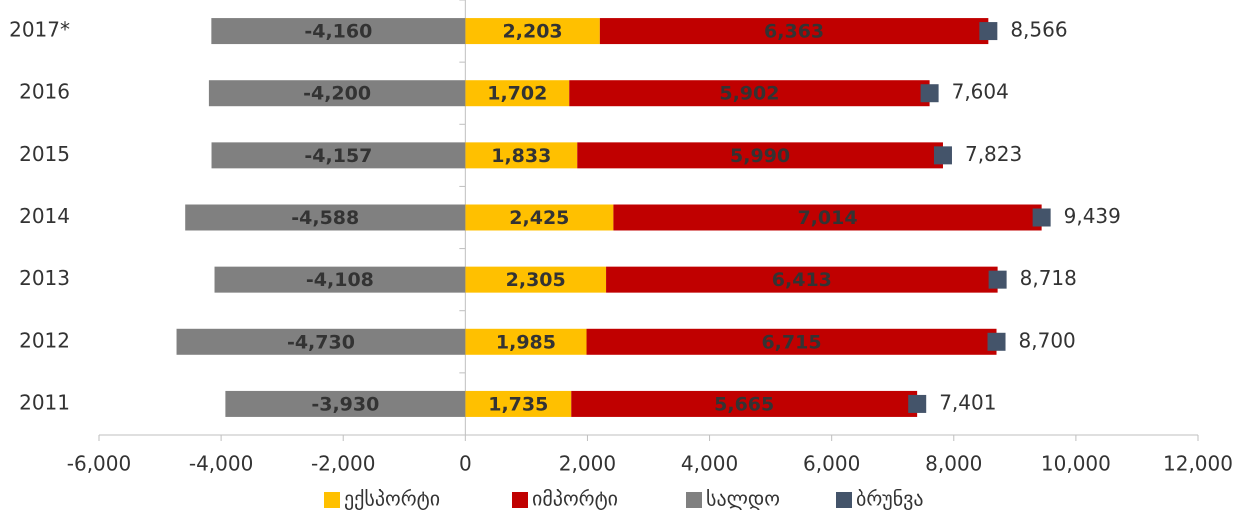  Describe the element at coordinates (44, 92) in the screenshot. I see `y-tick-label: 2016` at that location.